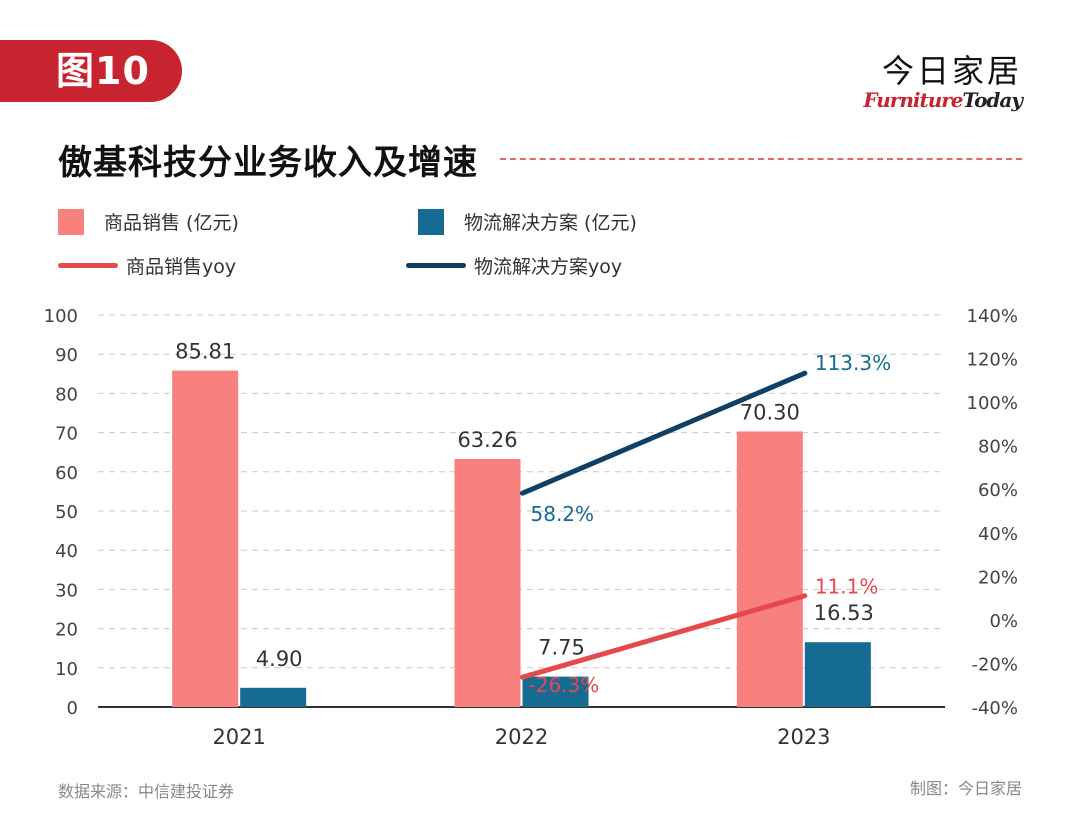  What do you see at coordinates (770, 412) in the screenshot?
I see `bar-value-label-sales: 70.30` at bounding box center [770, 412].